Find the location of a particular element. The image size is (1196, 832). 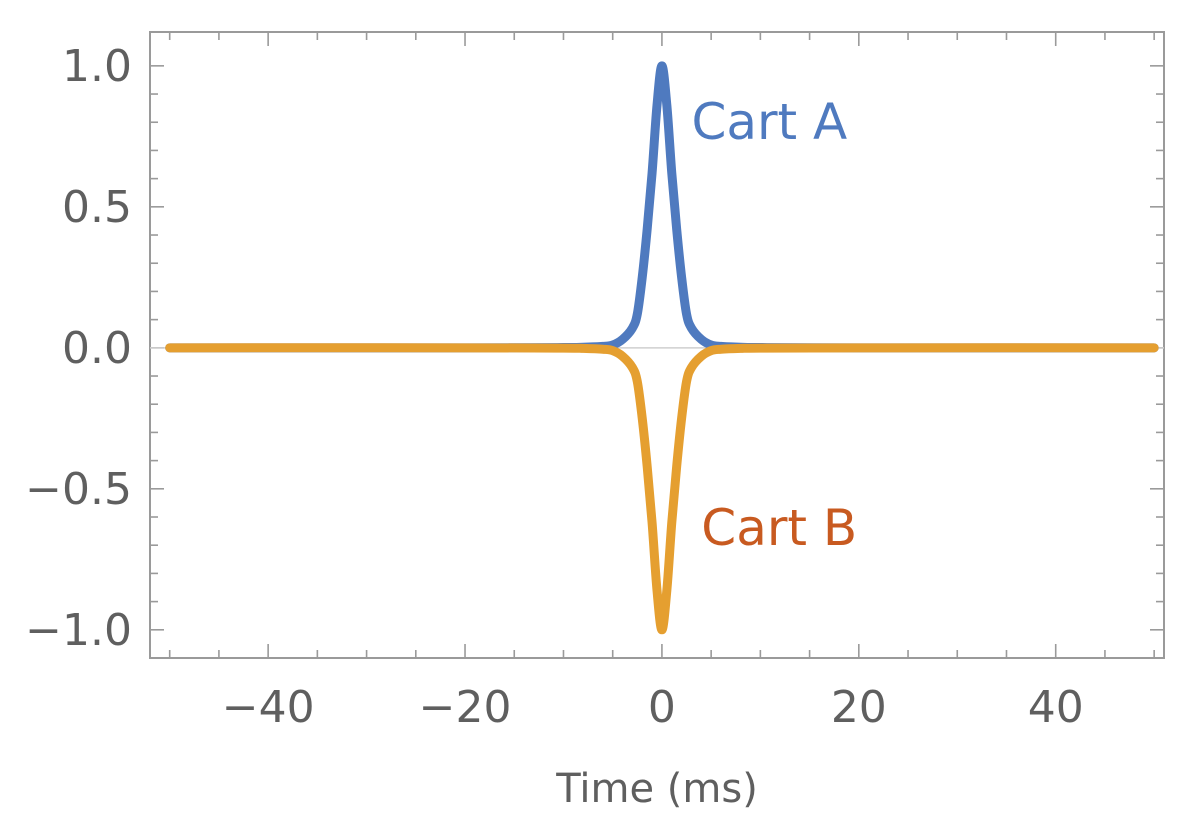

x-axis-label: Time (ms) is located at coordinates (656, 789).